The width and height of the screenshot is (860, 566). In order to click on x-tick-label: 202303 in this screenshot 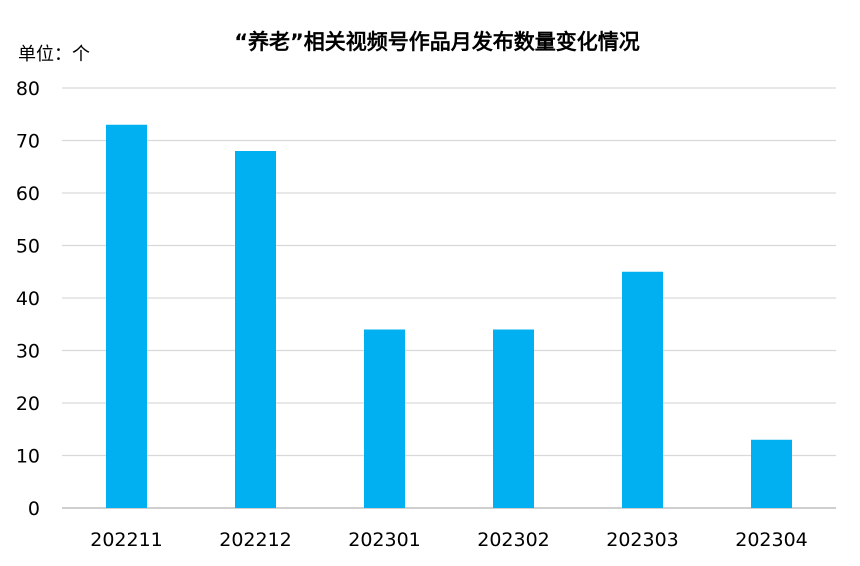, I will do `click(642, 540)`.